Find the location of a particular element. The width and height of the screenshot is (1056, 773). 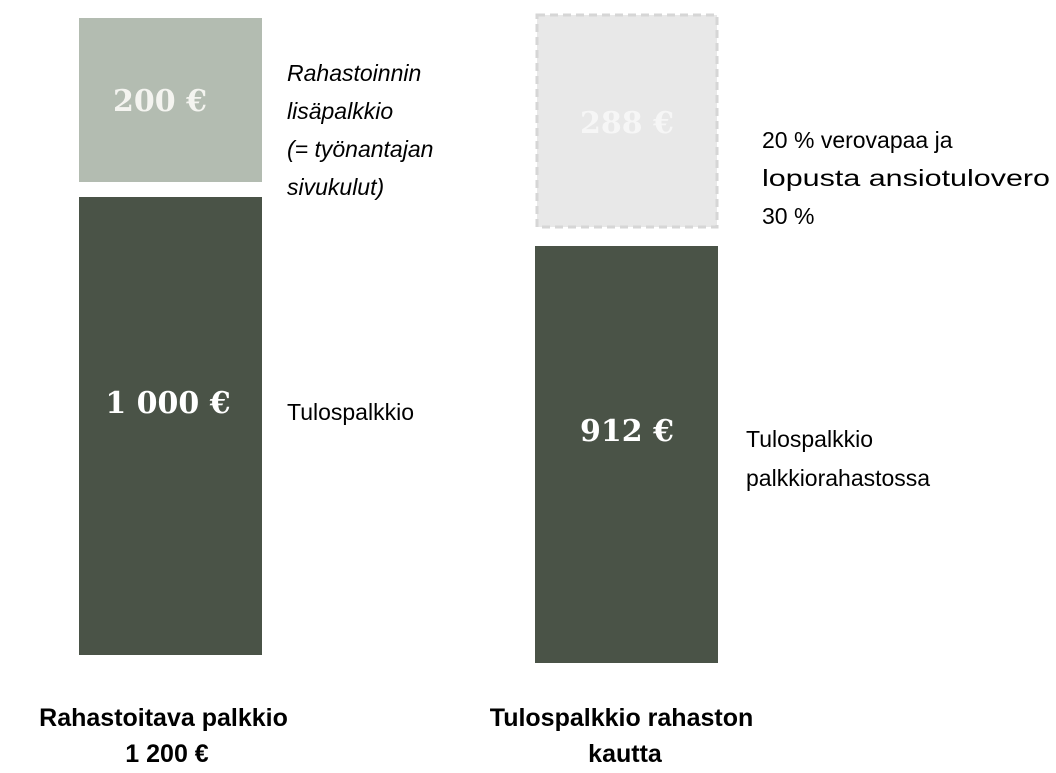

column-label: Tulospalkkio rahaston kautta is located at coordinates (625, 736).